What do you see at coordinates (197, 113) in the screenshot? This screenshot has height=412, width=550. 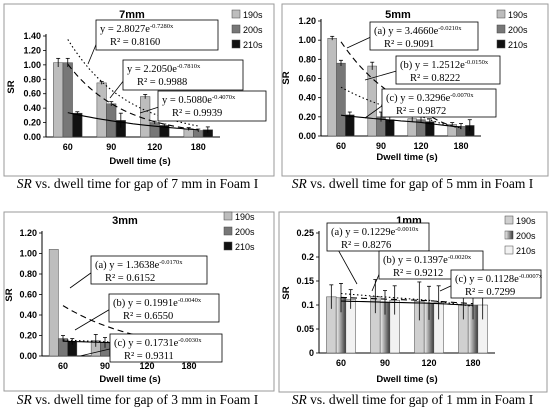 I see `annotation-r2: R² = 0.9939` at bounding box center [197, 113].